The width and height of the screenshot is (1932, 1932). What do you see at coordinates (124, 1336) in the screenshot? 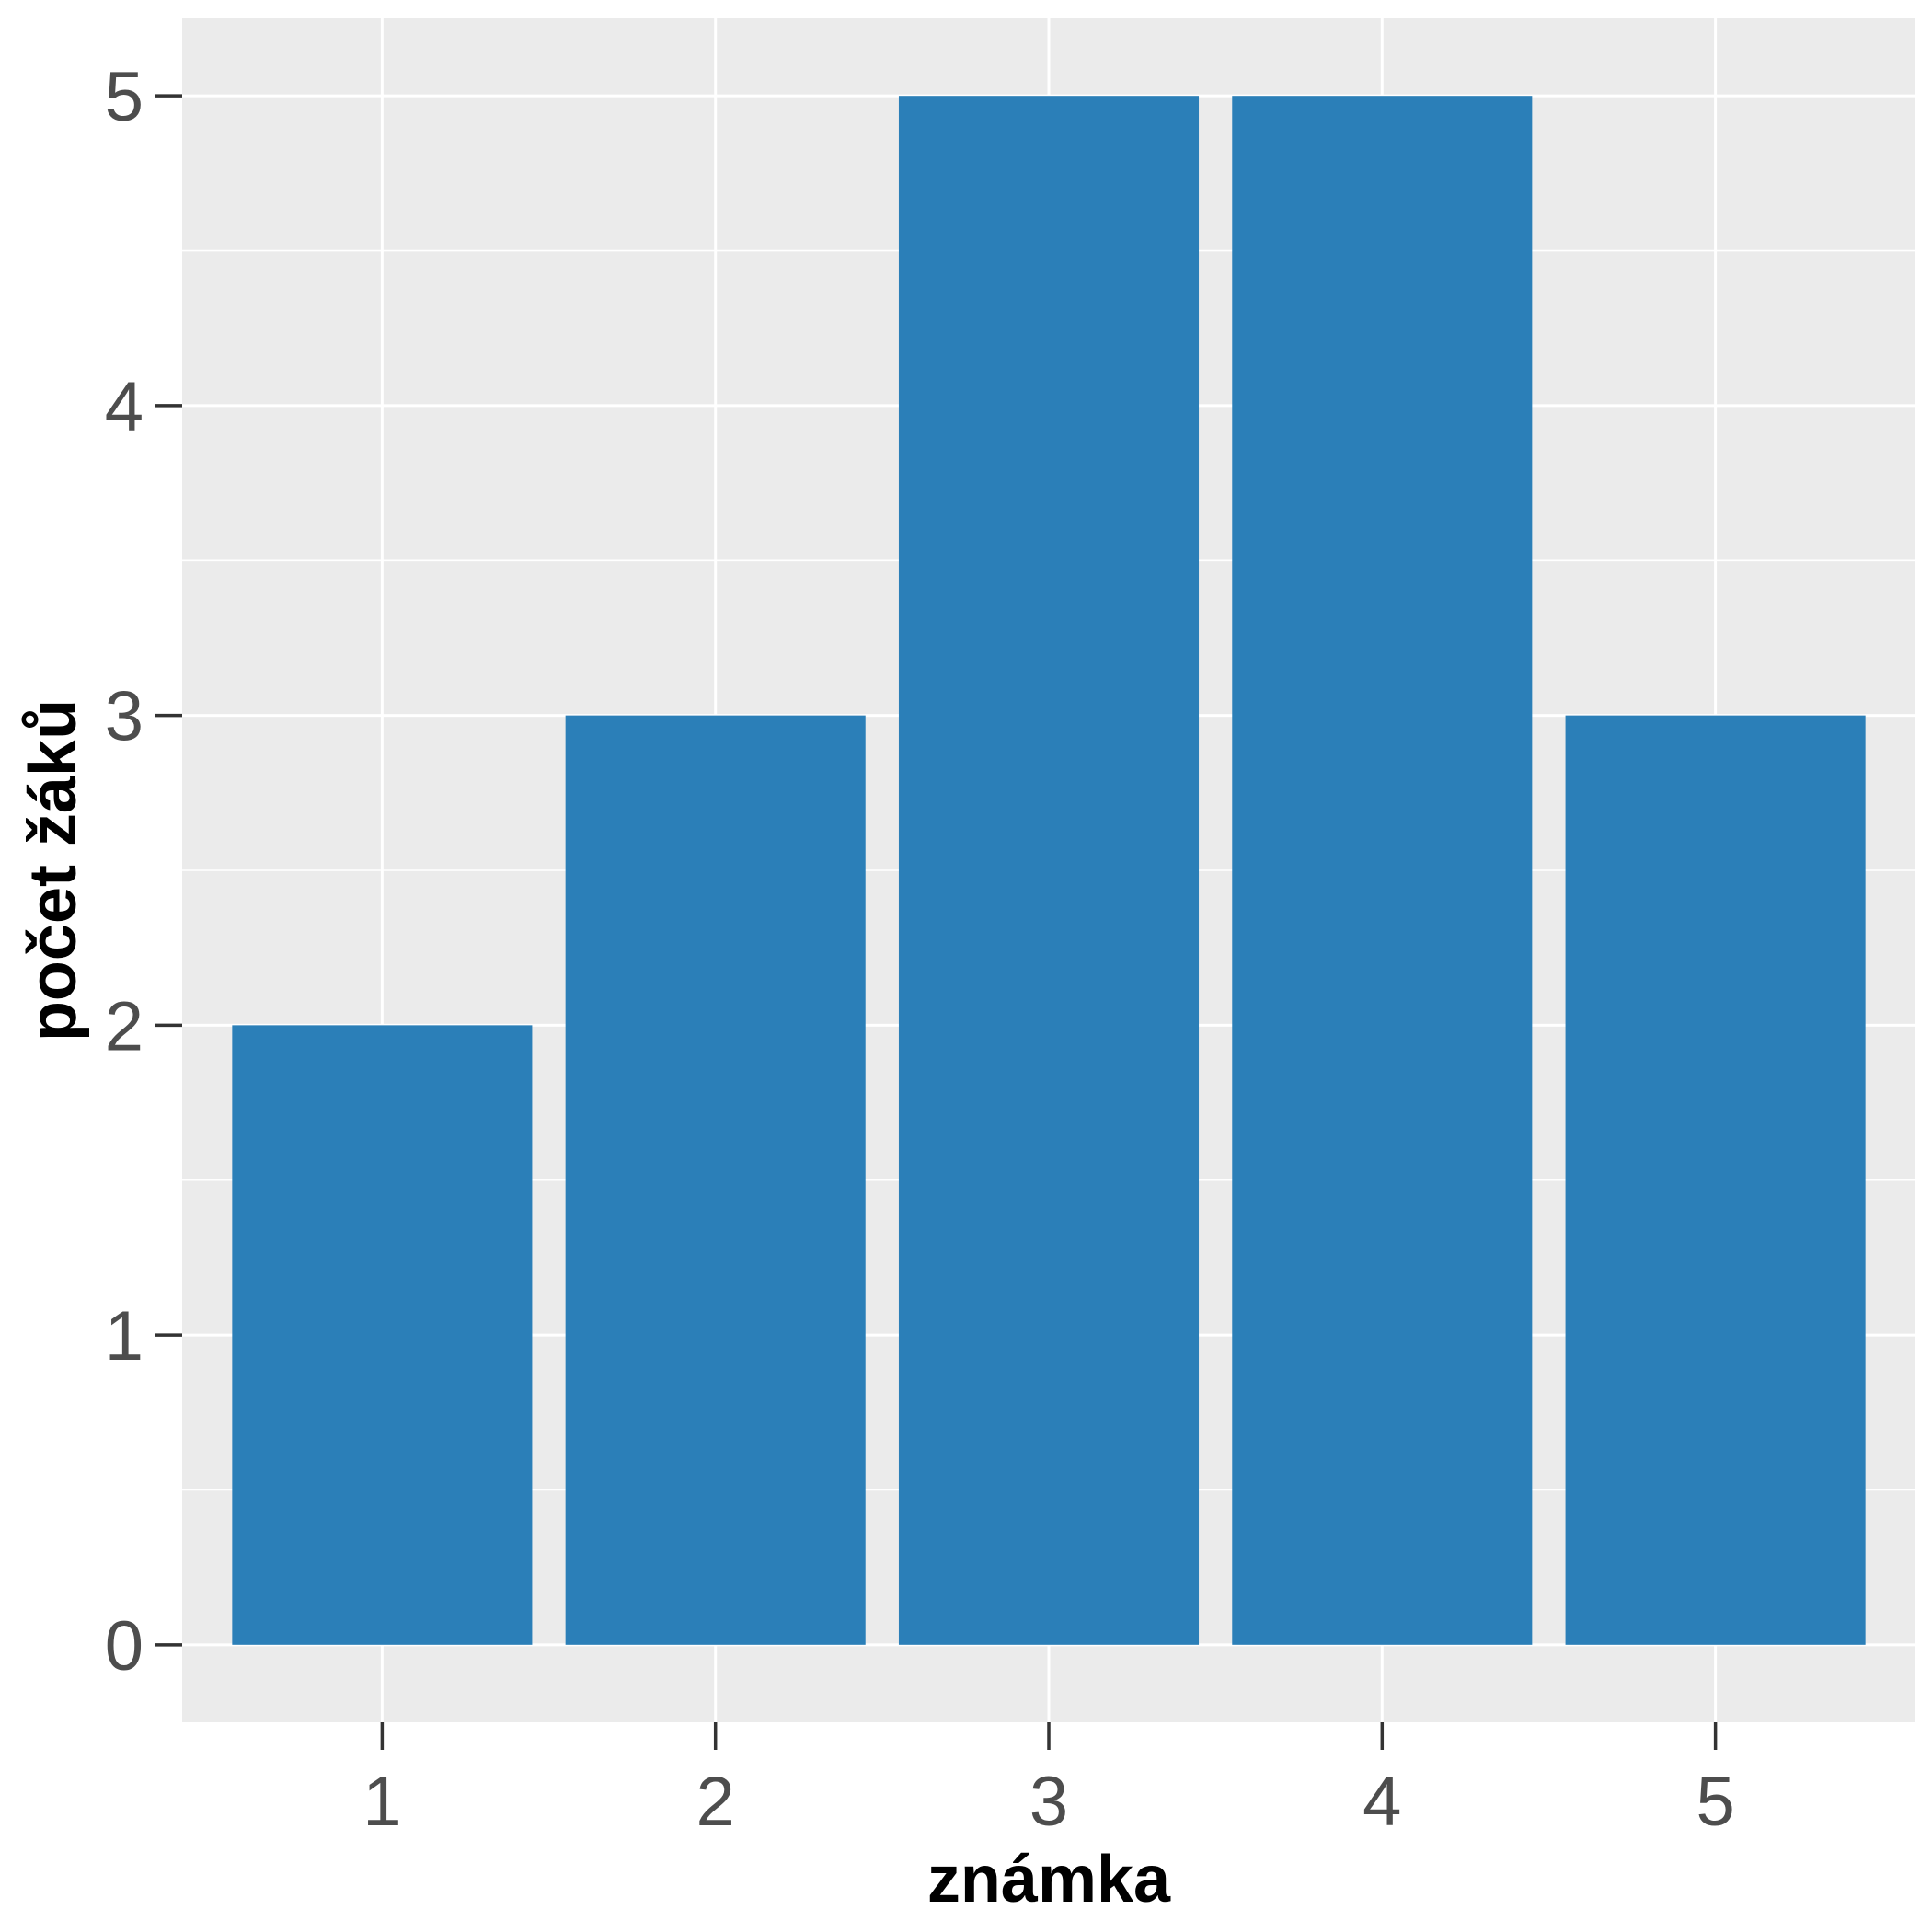
I see `y-tick-label: 1` at bounding box center [124, 1336].